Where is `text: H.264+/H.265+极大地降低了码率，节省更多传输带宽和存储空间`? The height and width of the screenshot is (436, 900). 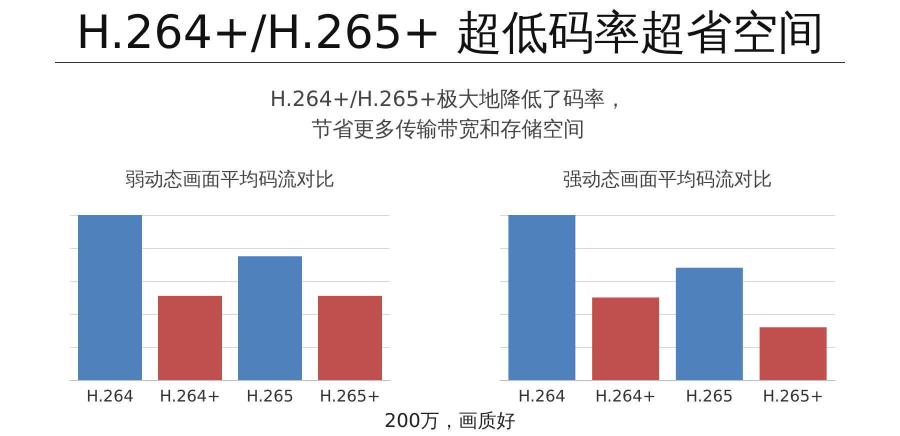
text: H.264+/H.265+极大地降低了码率，节省更多传输带宽和存储空间 is located at coordinates (448, 114).